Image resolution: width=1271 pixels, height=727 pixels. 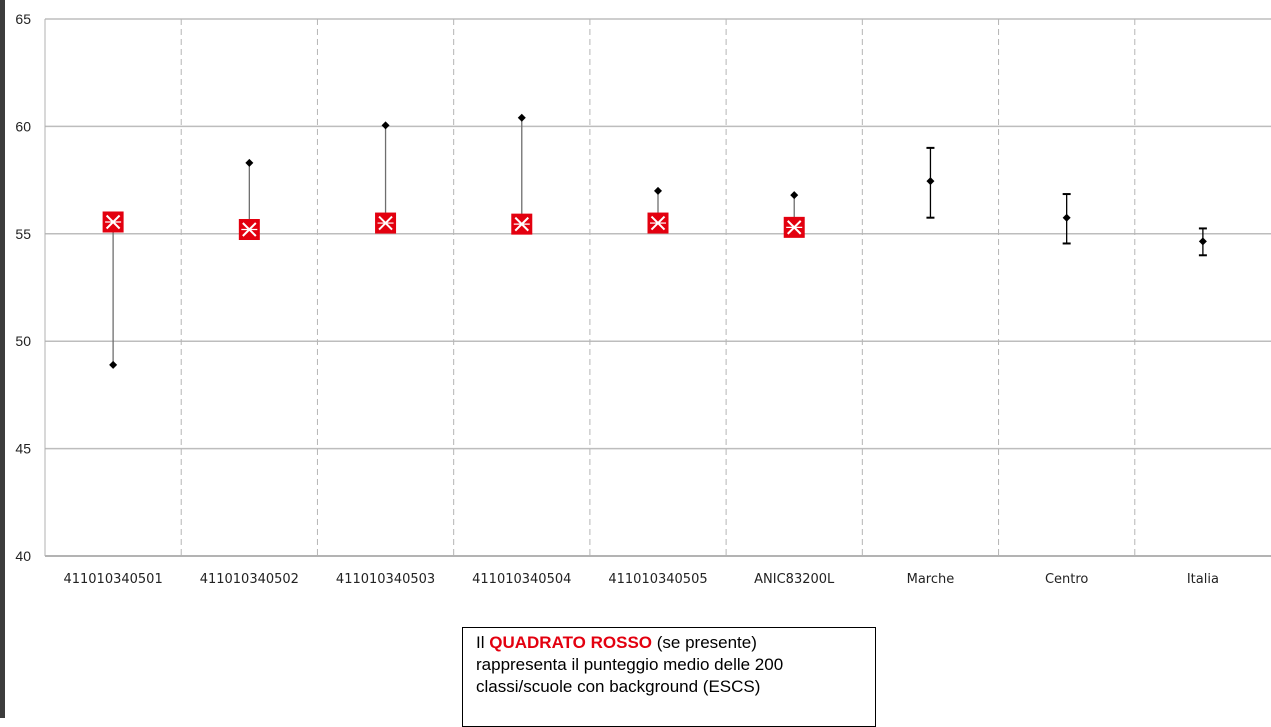 What do you see at coordinates (112, 579) in the screenshot?
I see `x-tick-label: 411010340501` at bounding box center [112, 579].